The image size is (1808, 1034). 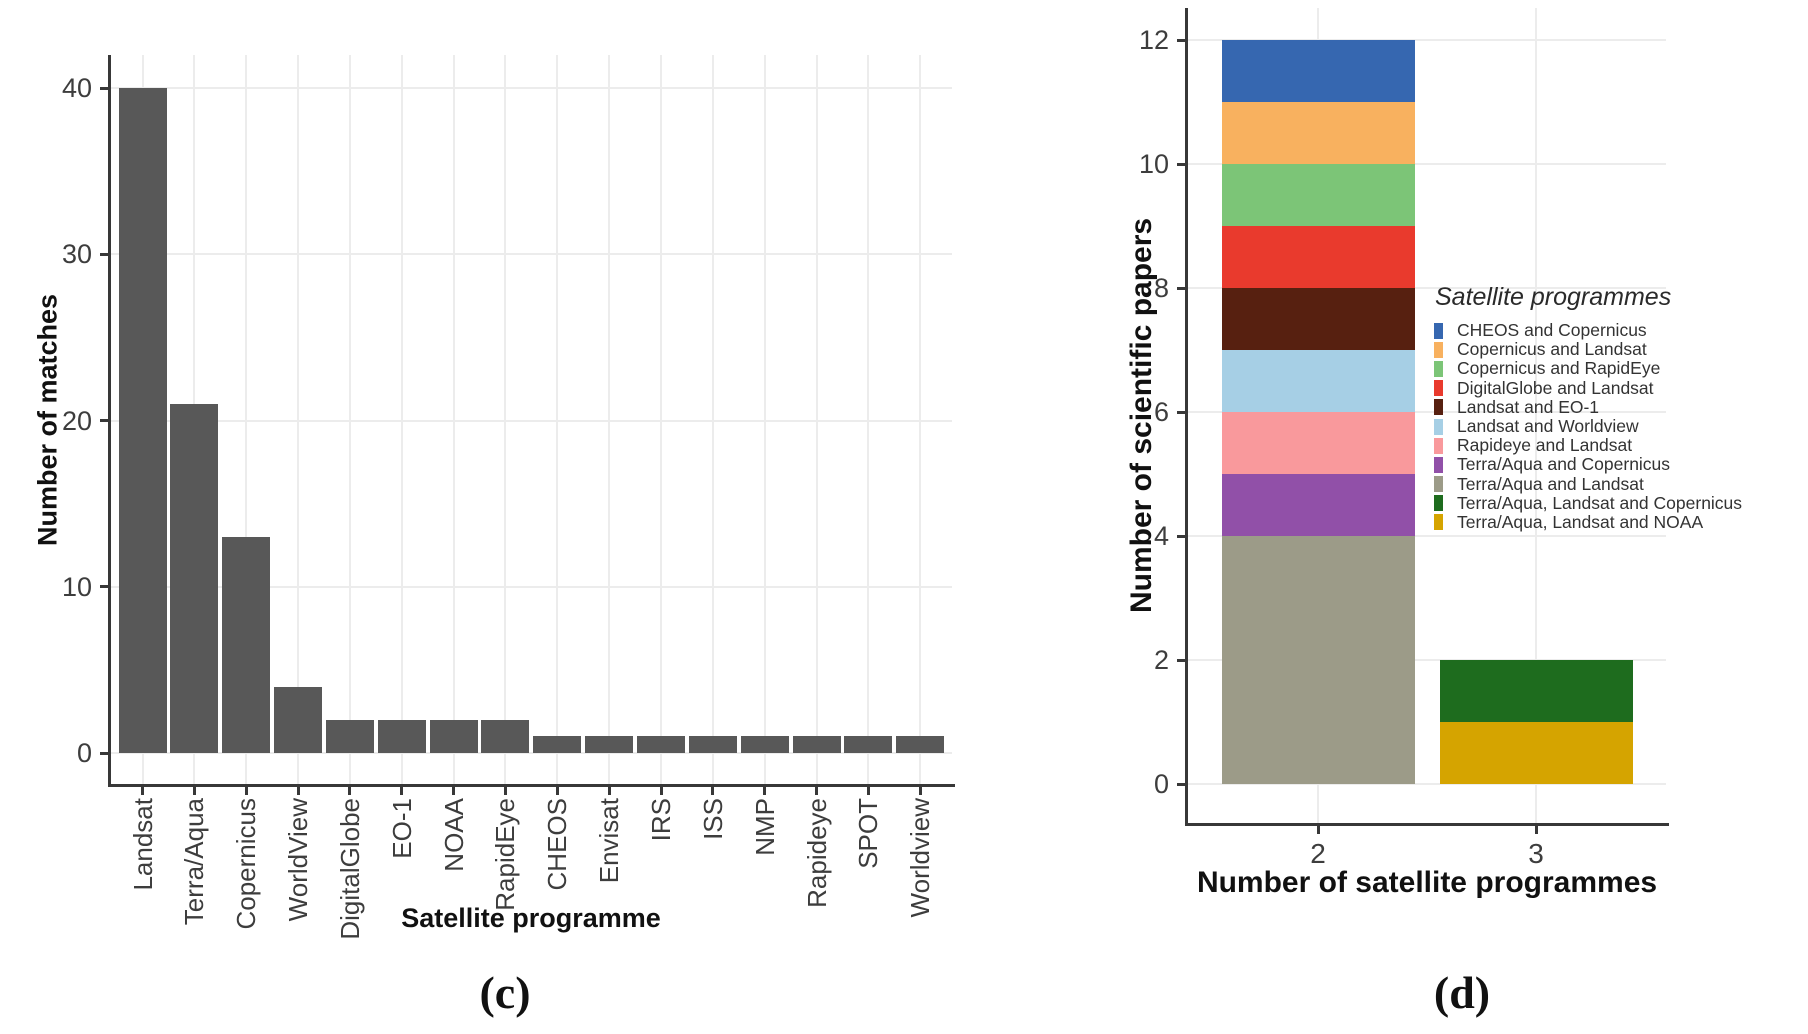 What do you see at coordinates (1438, 368) in the screenshot?
I see `legend-swatch-copernicus-and-rapideye` at bounding box center [1438, 368].